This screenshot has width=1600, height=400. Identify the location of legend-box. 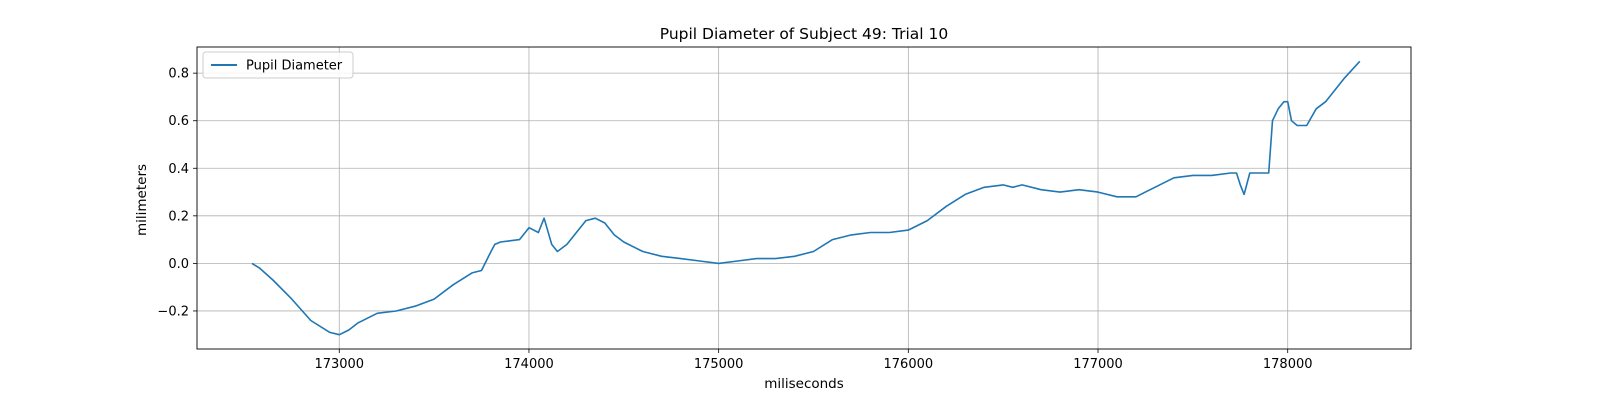
(278, 65).